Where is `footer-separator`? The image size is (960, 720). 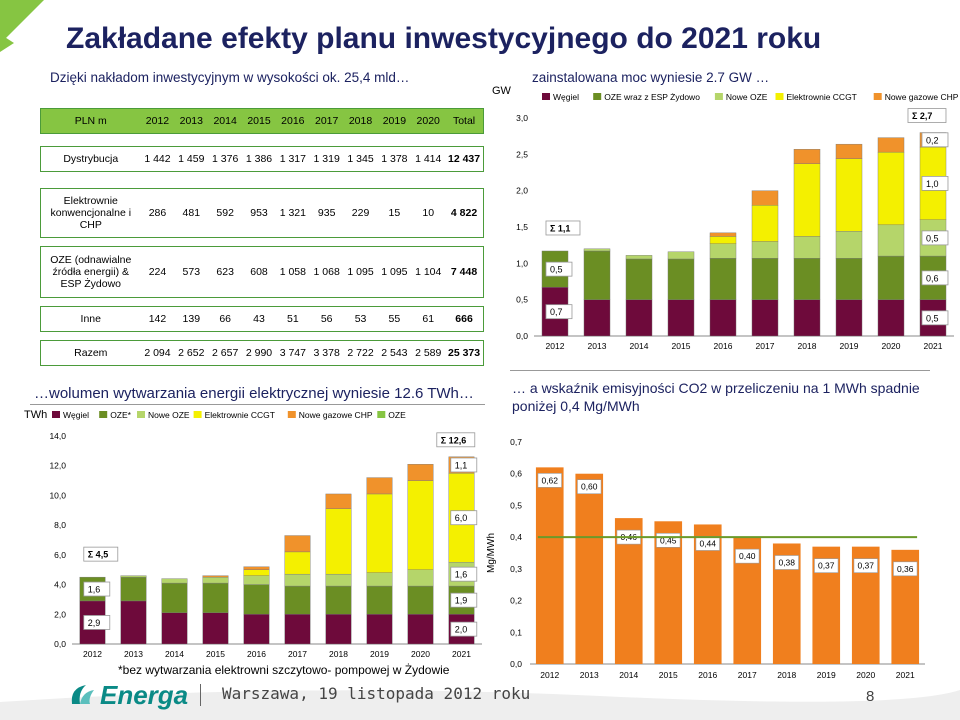
footer-separator is located at coordinates (200, 695).